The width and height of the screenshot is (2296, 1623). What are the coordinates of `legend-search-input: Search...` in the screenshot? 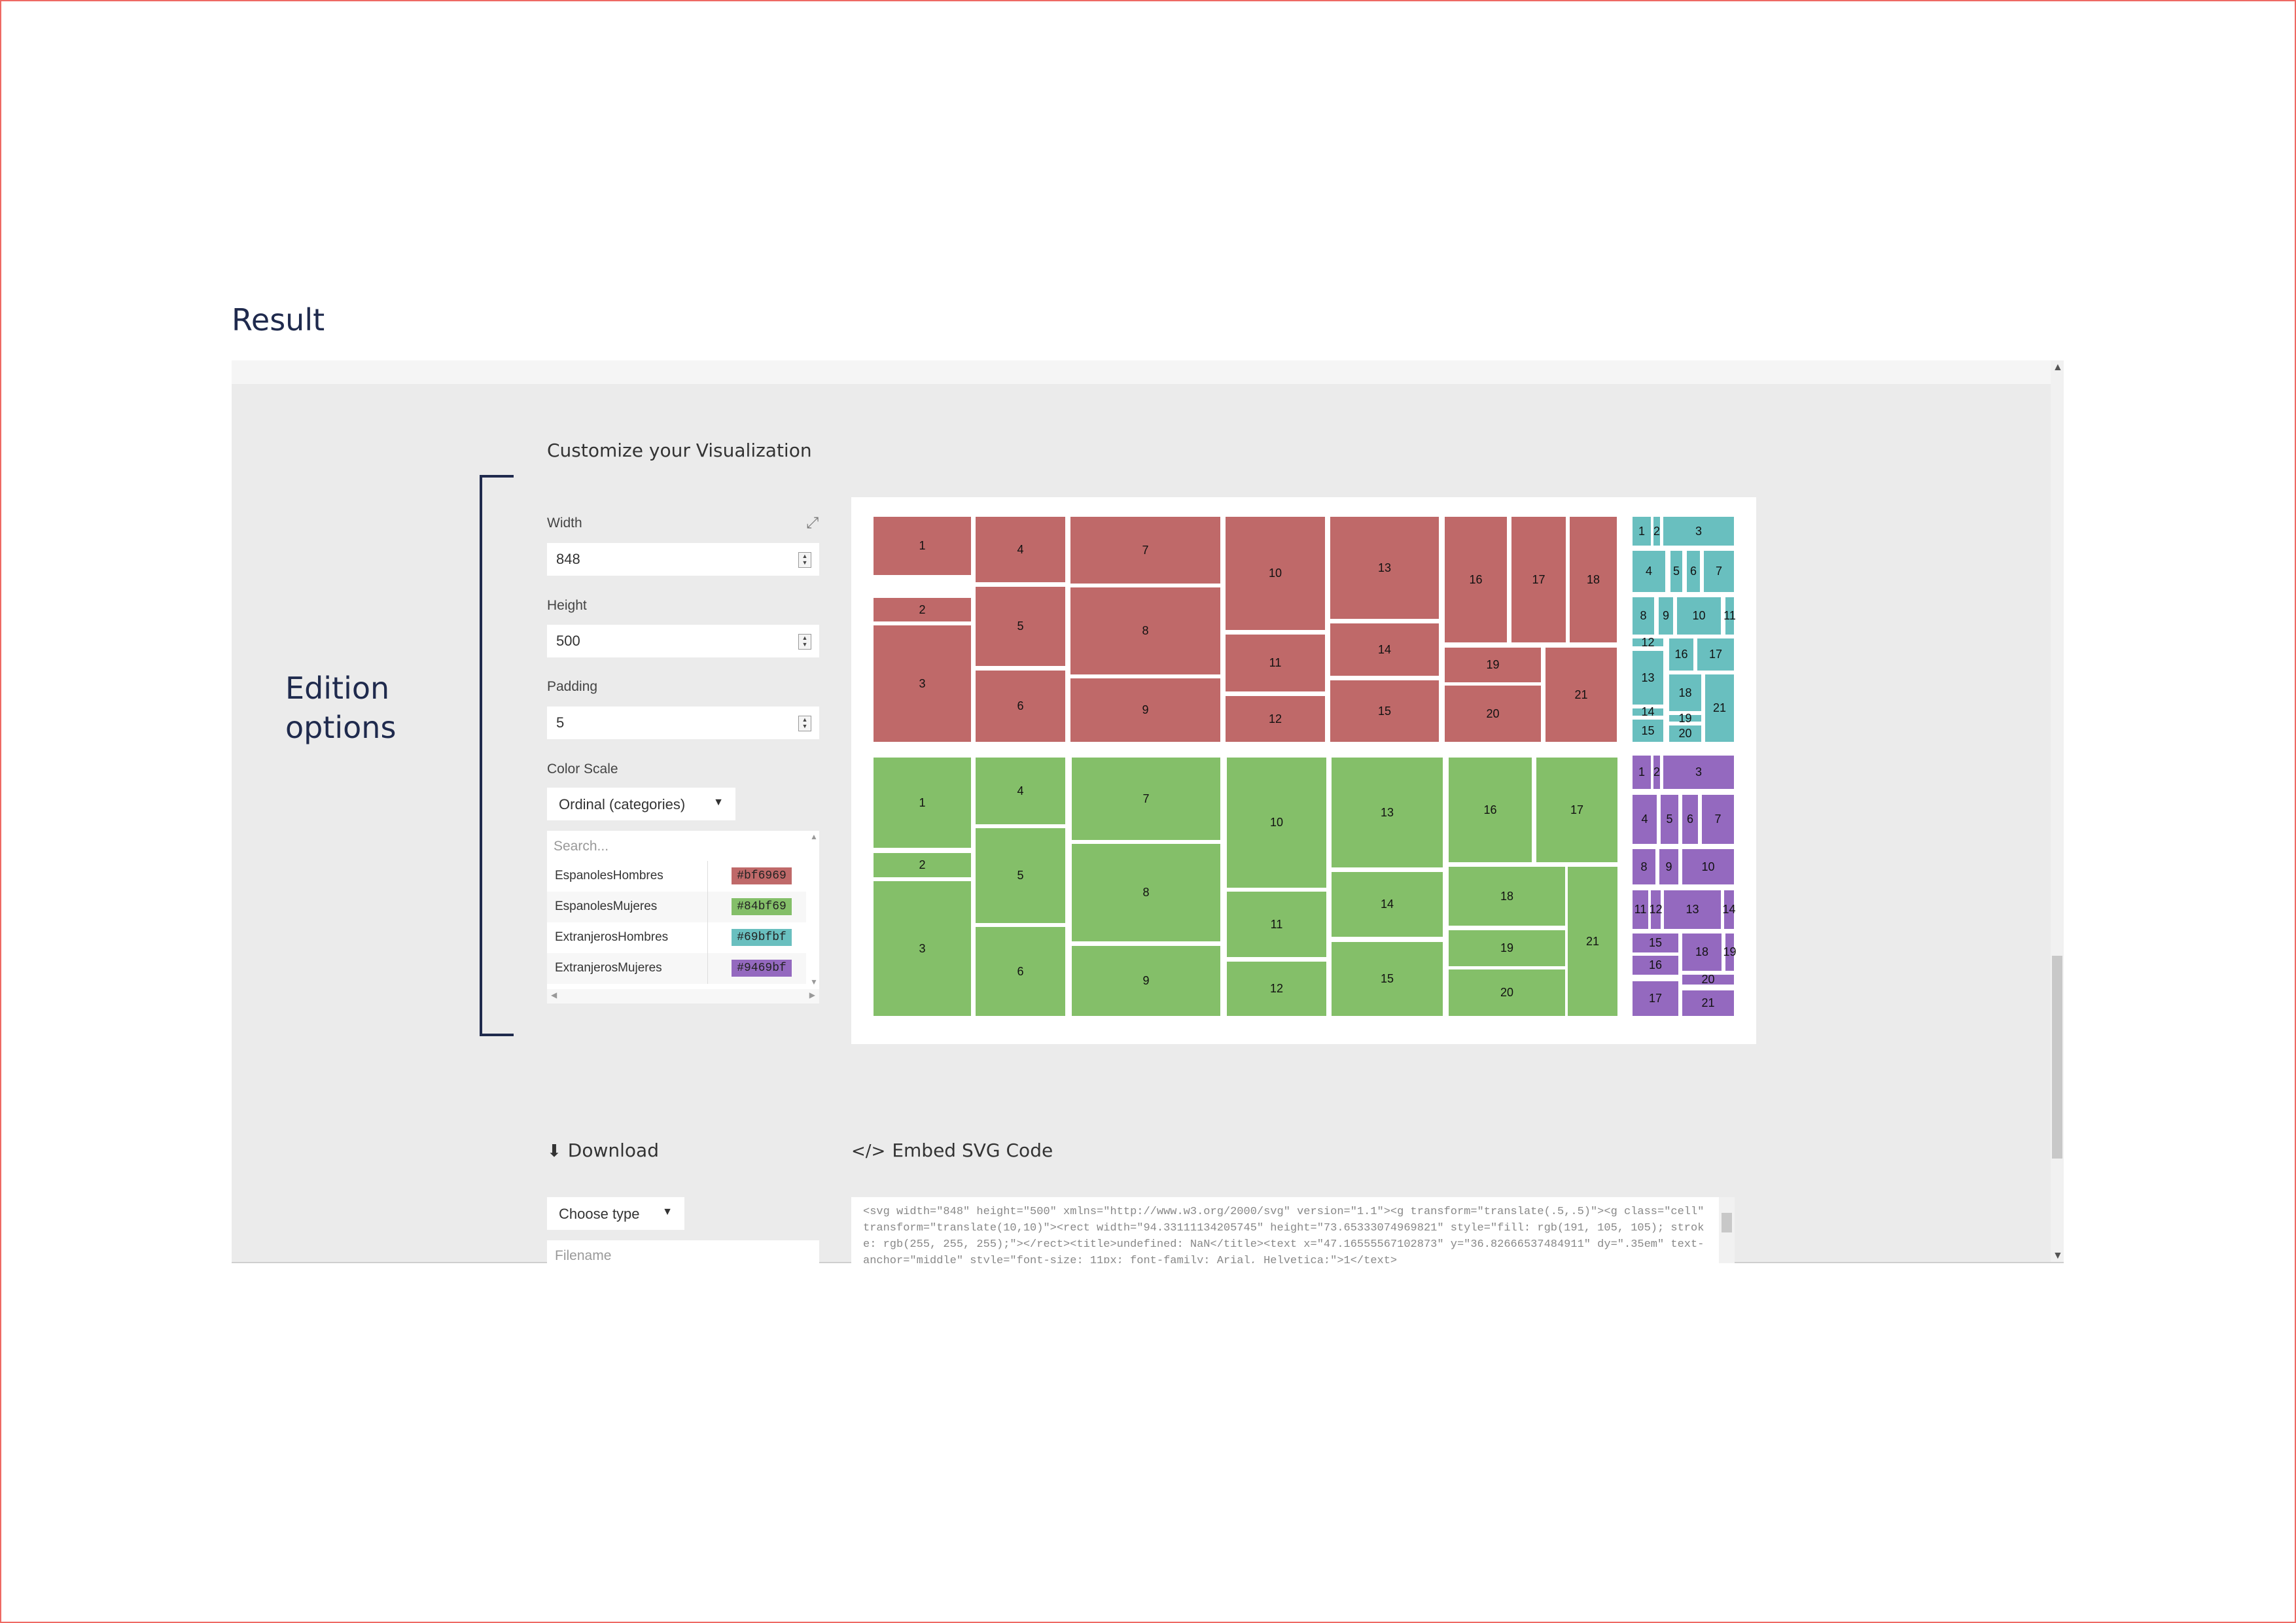 It's located at (581, 847).